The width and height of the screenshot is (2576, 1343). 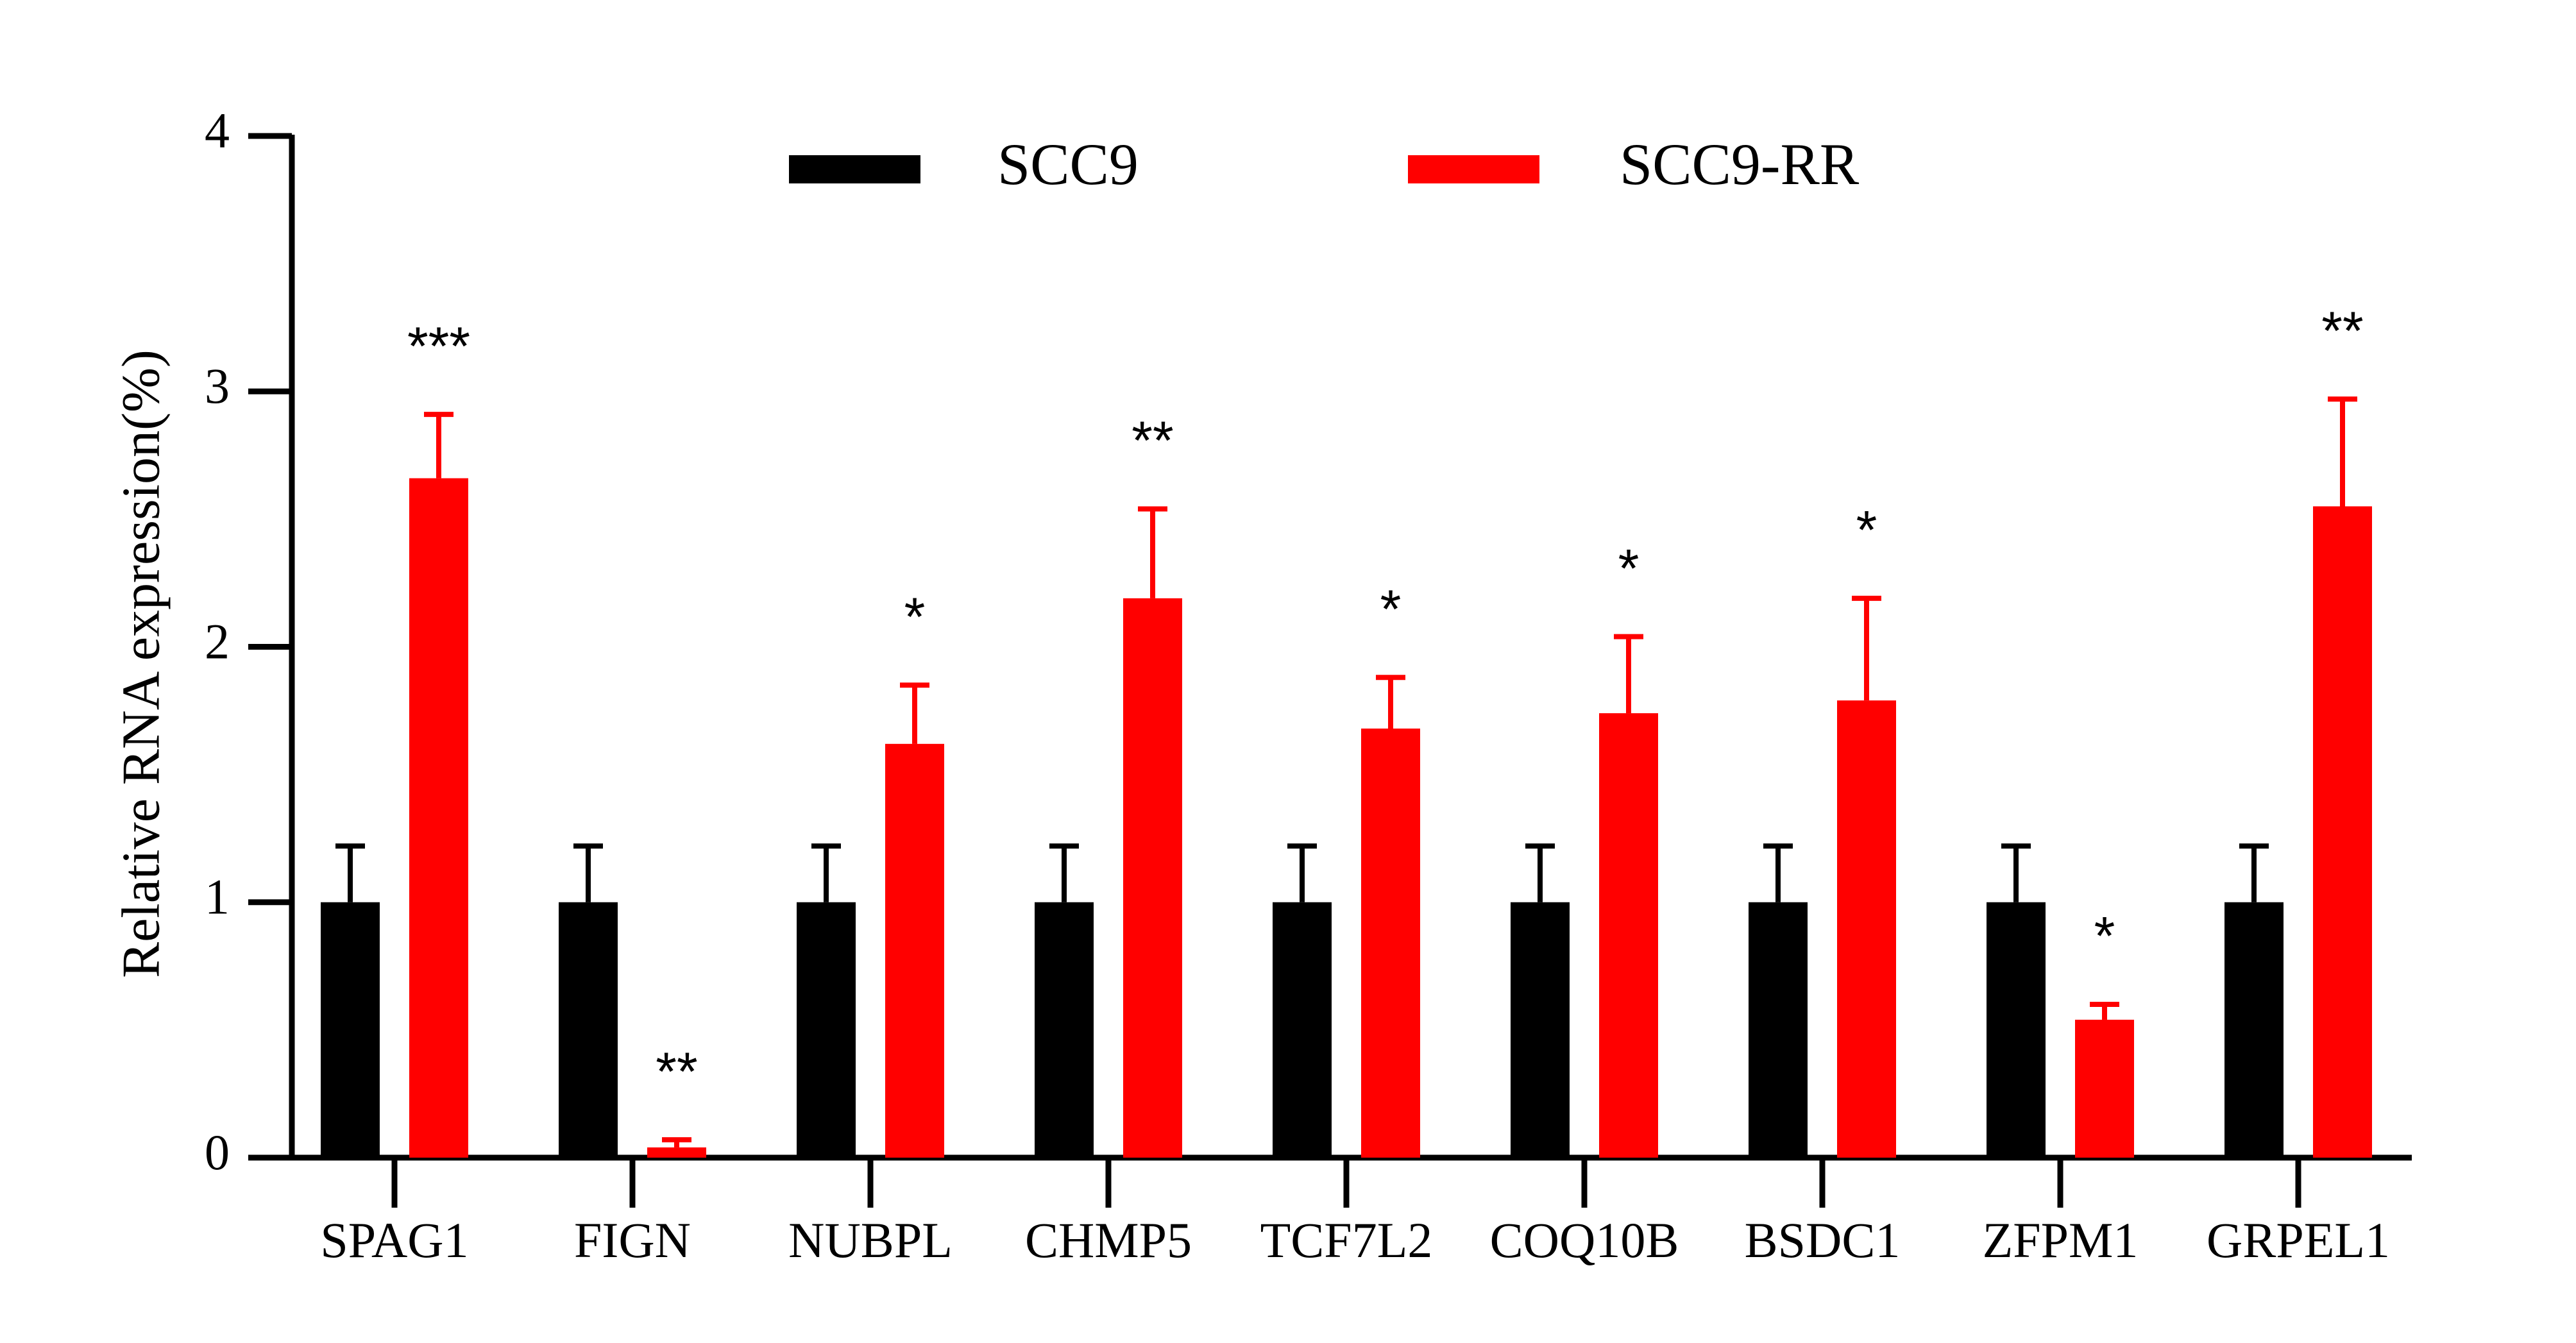 I want to click on legend-label: SCC9-RR, so click(x=1740, y=164).